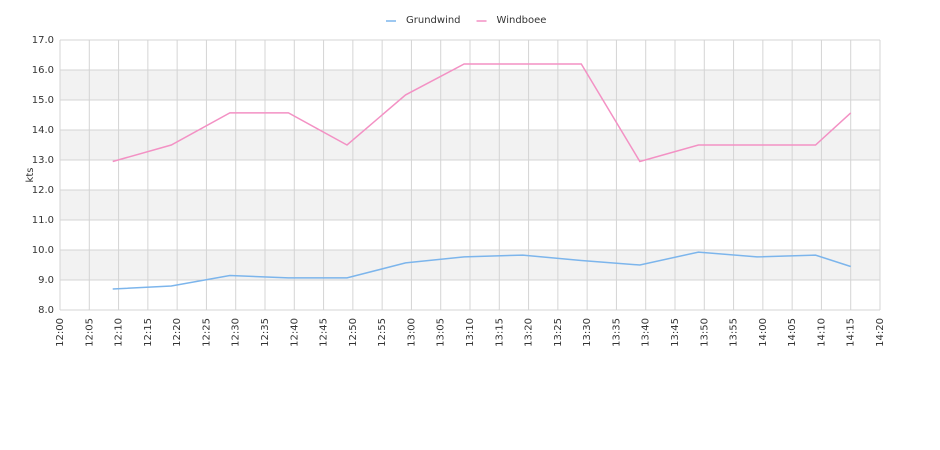  Describe the element at coordinates (529, 332) in the screenshot. I see `x-tick-label: 13:20` at that location.